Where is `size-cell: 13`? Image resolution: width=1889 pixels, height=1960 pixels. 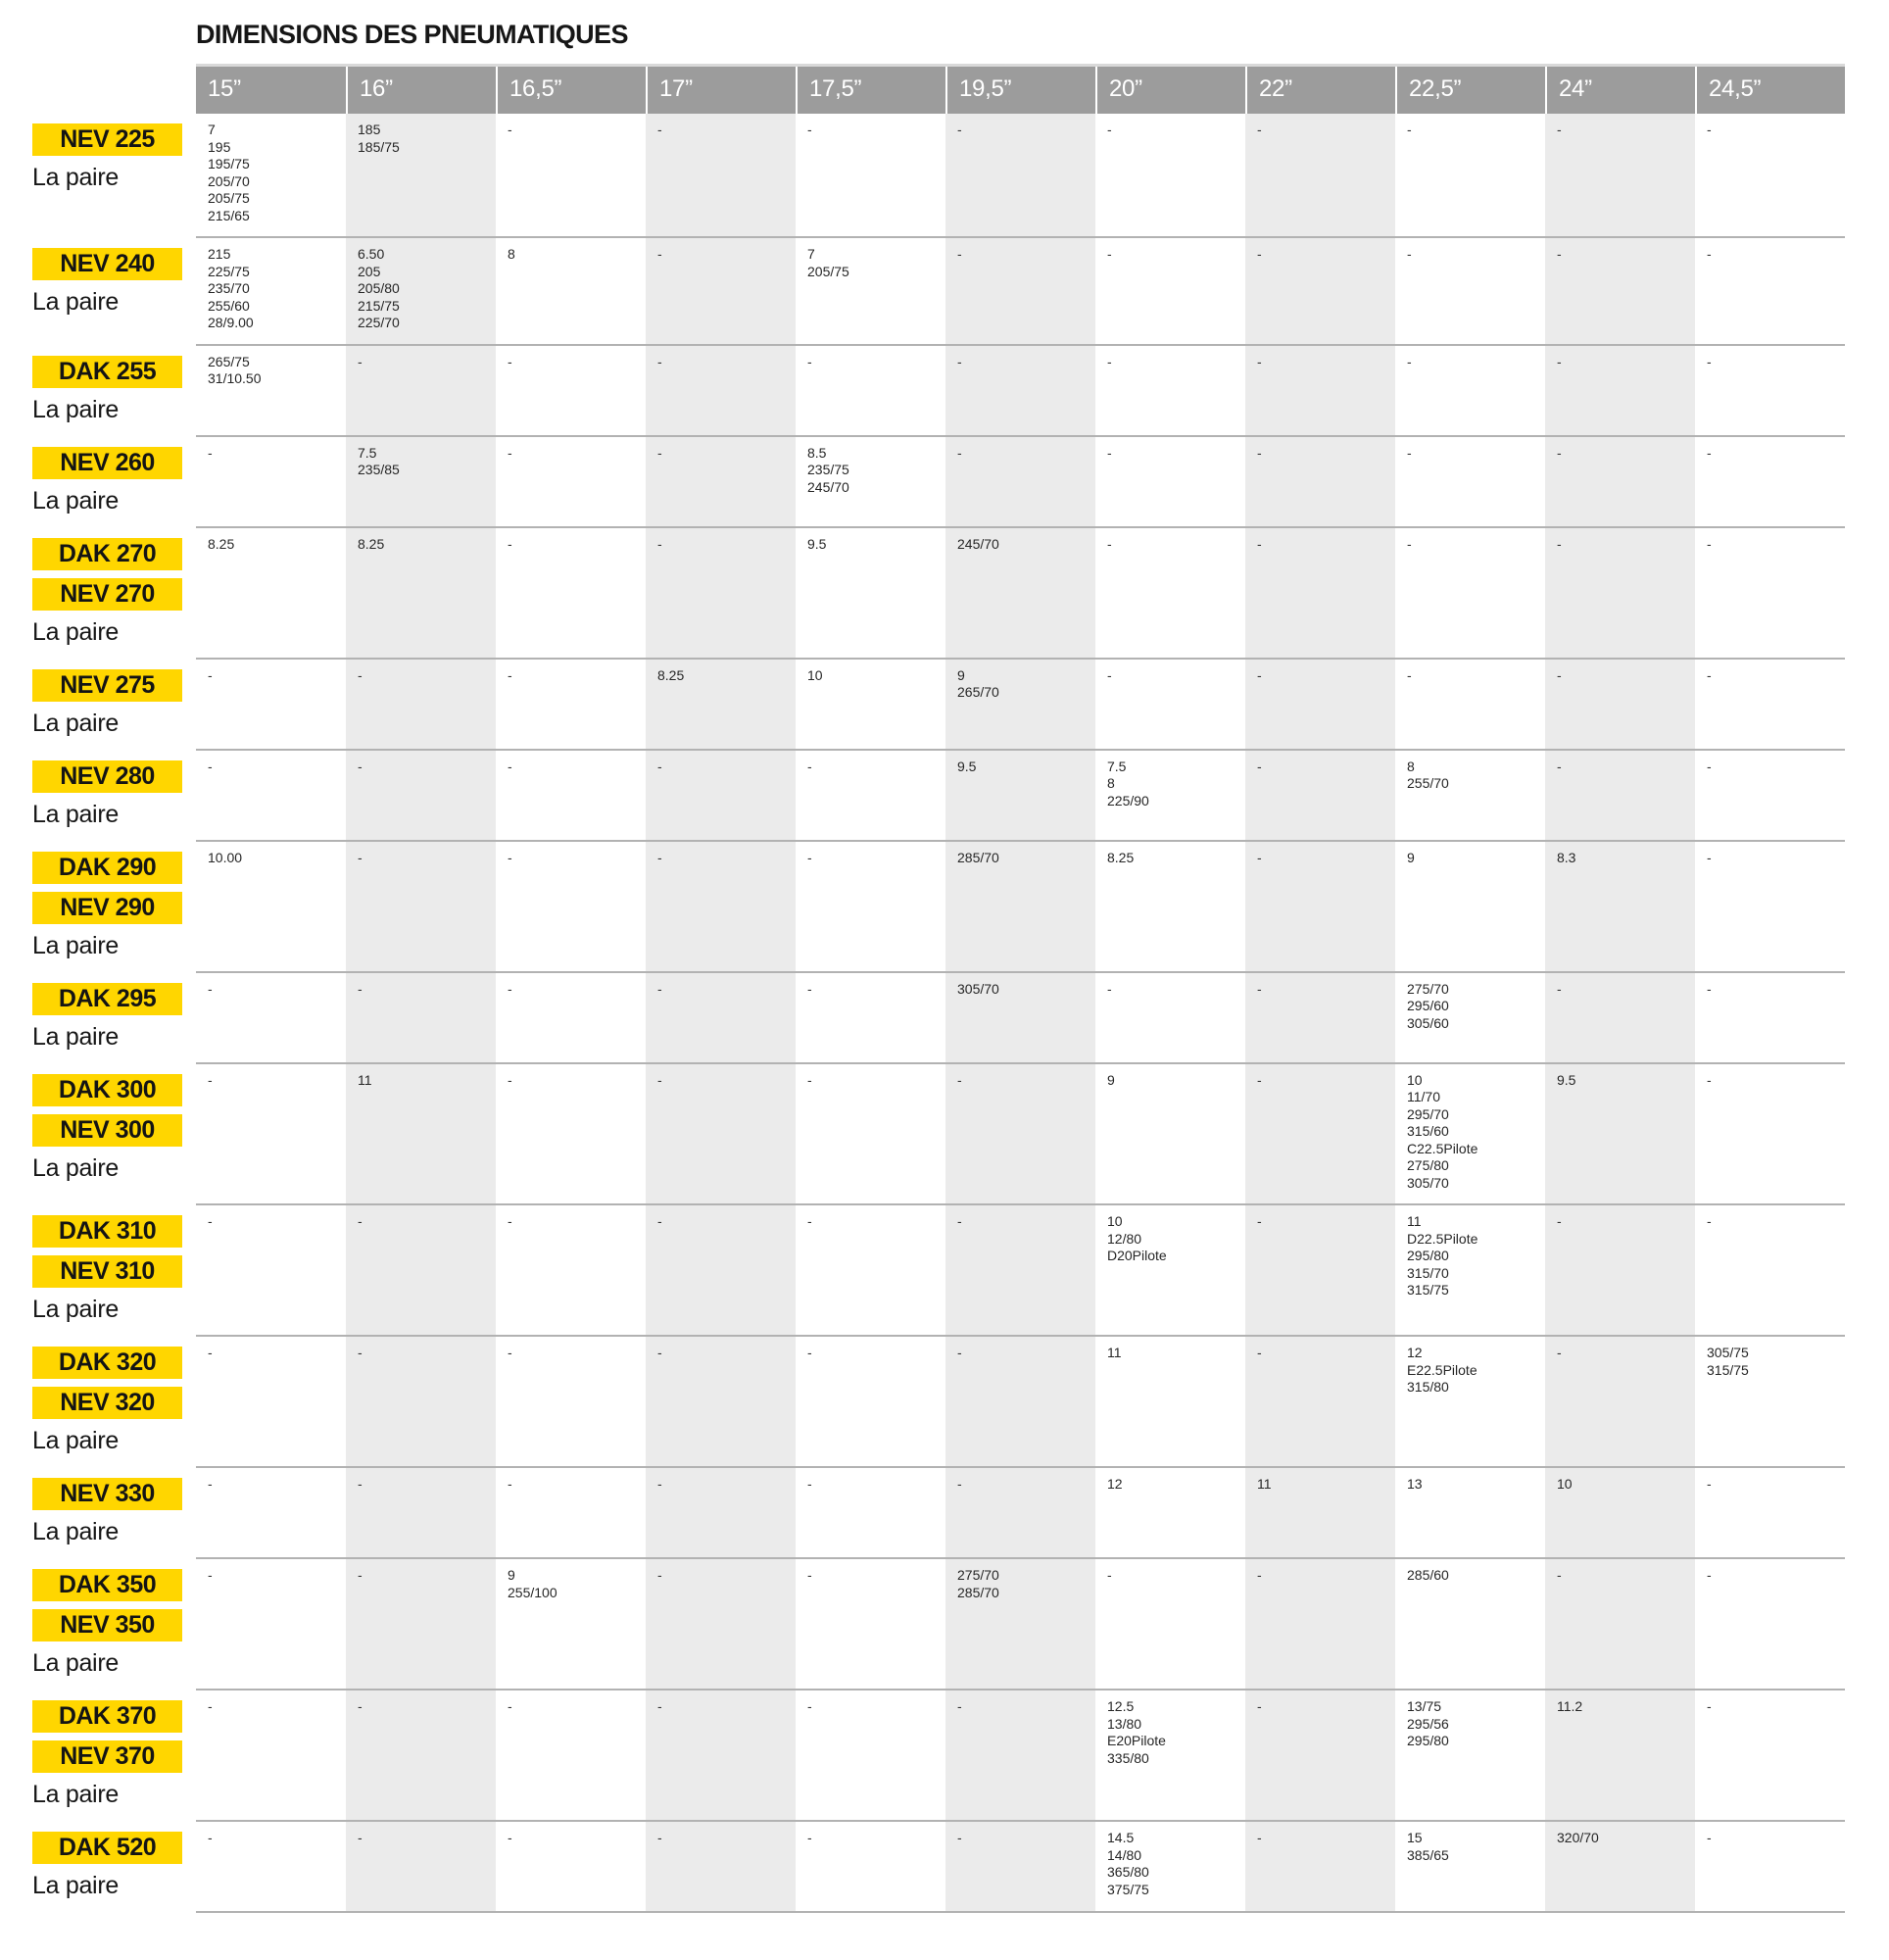 size-cell: 13 is located at coordinates (1470, 1512).